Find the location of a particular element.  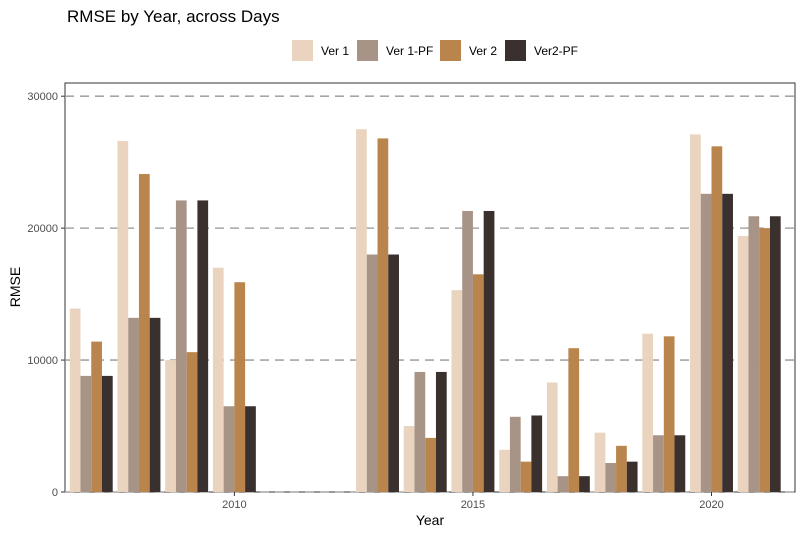

bar-ver-1-2017 is located at coordinates (552, 437).